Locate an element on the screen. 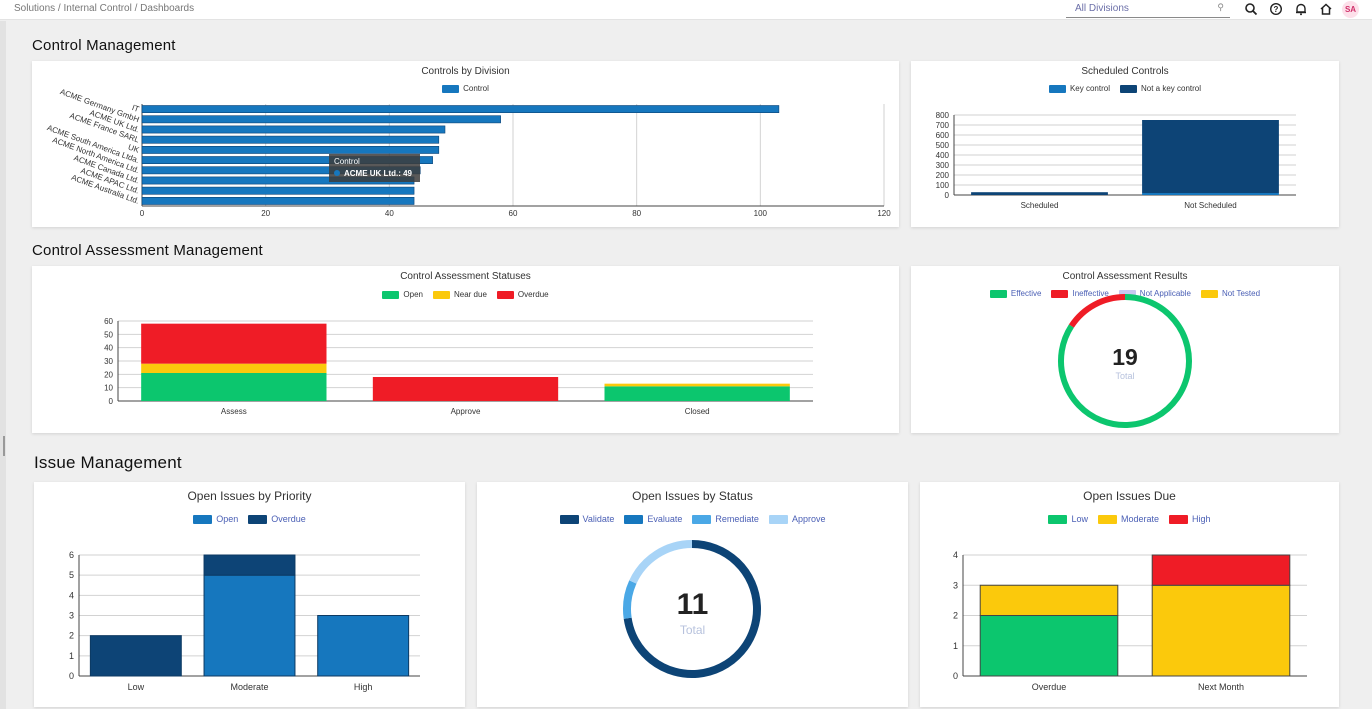  donut-total-label: Total is located at coordinates (1125, 376).